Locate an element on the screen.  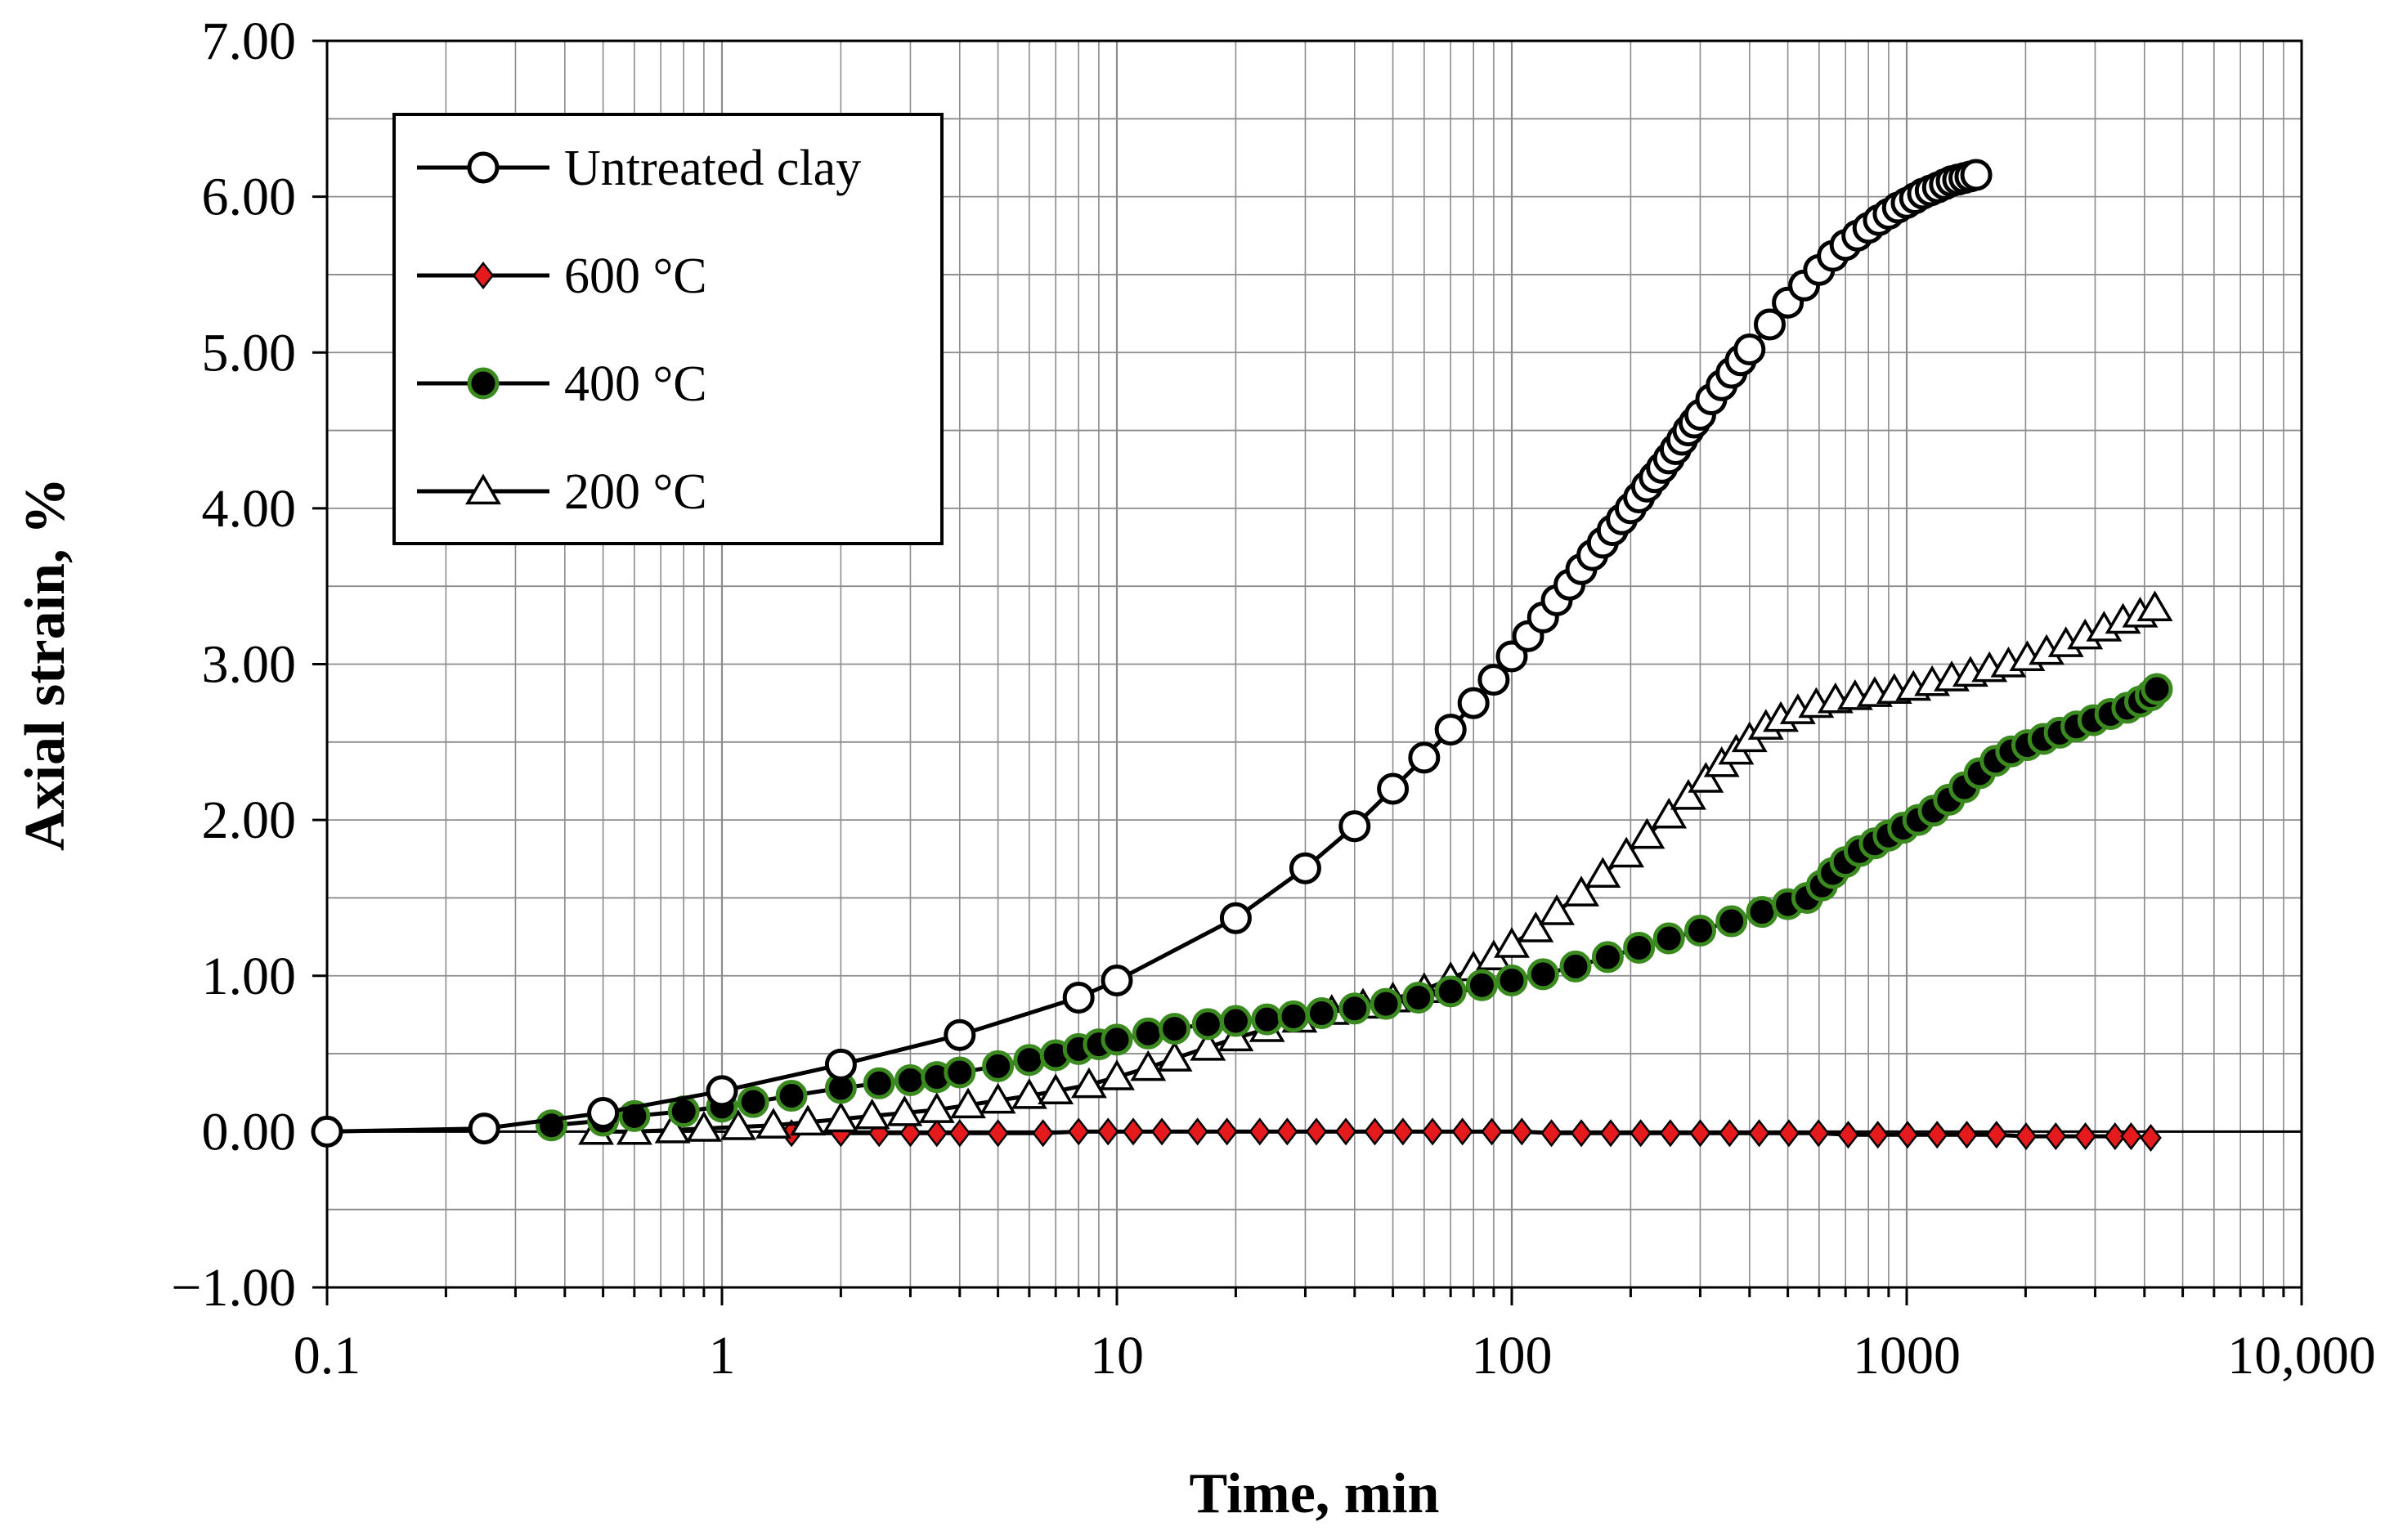
legend-box is located at coordinates (668, 329).